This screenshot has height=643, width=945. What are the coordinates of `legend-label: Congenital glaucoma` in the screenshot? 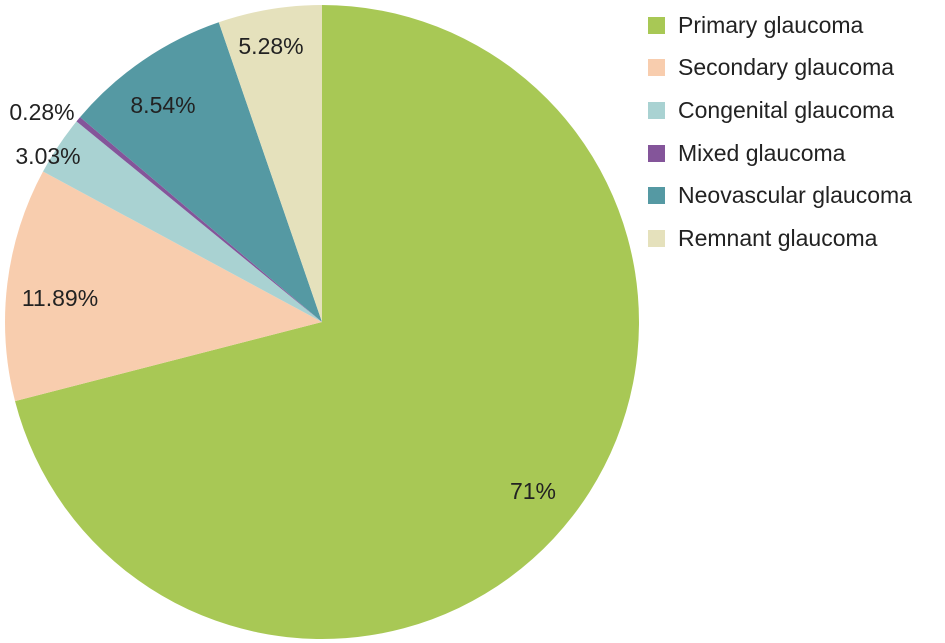 It's located at (786, 109).